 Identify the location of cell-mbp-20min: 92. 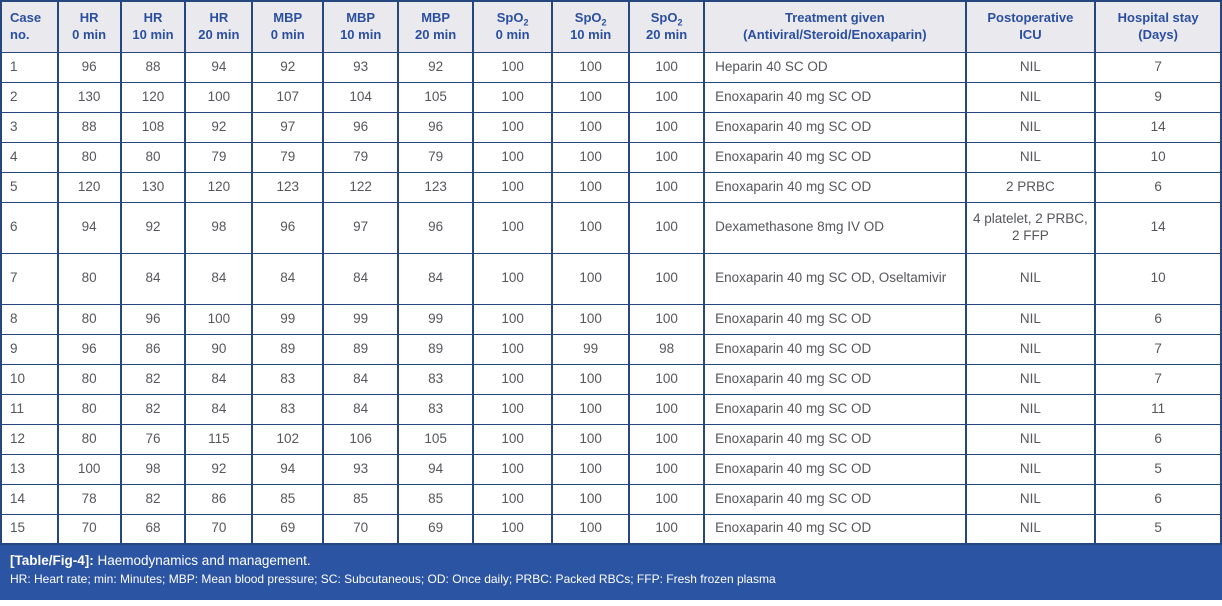
(436, 67).